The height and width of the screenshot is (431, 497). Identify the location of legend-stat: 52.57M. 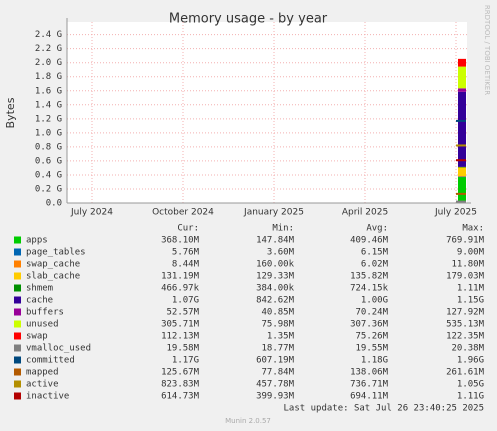
(182, 313).